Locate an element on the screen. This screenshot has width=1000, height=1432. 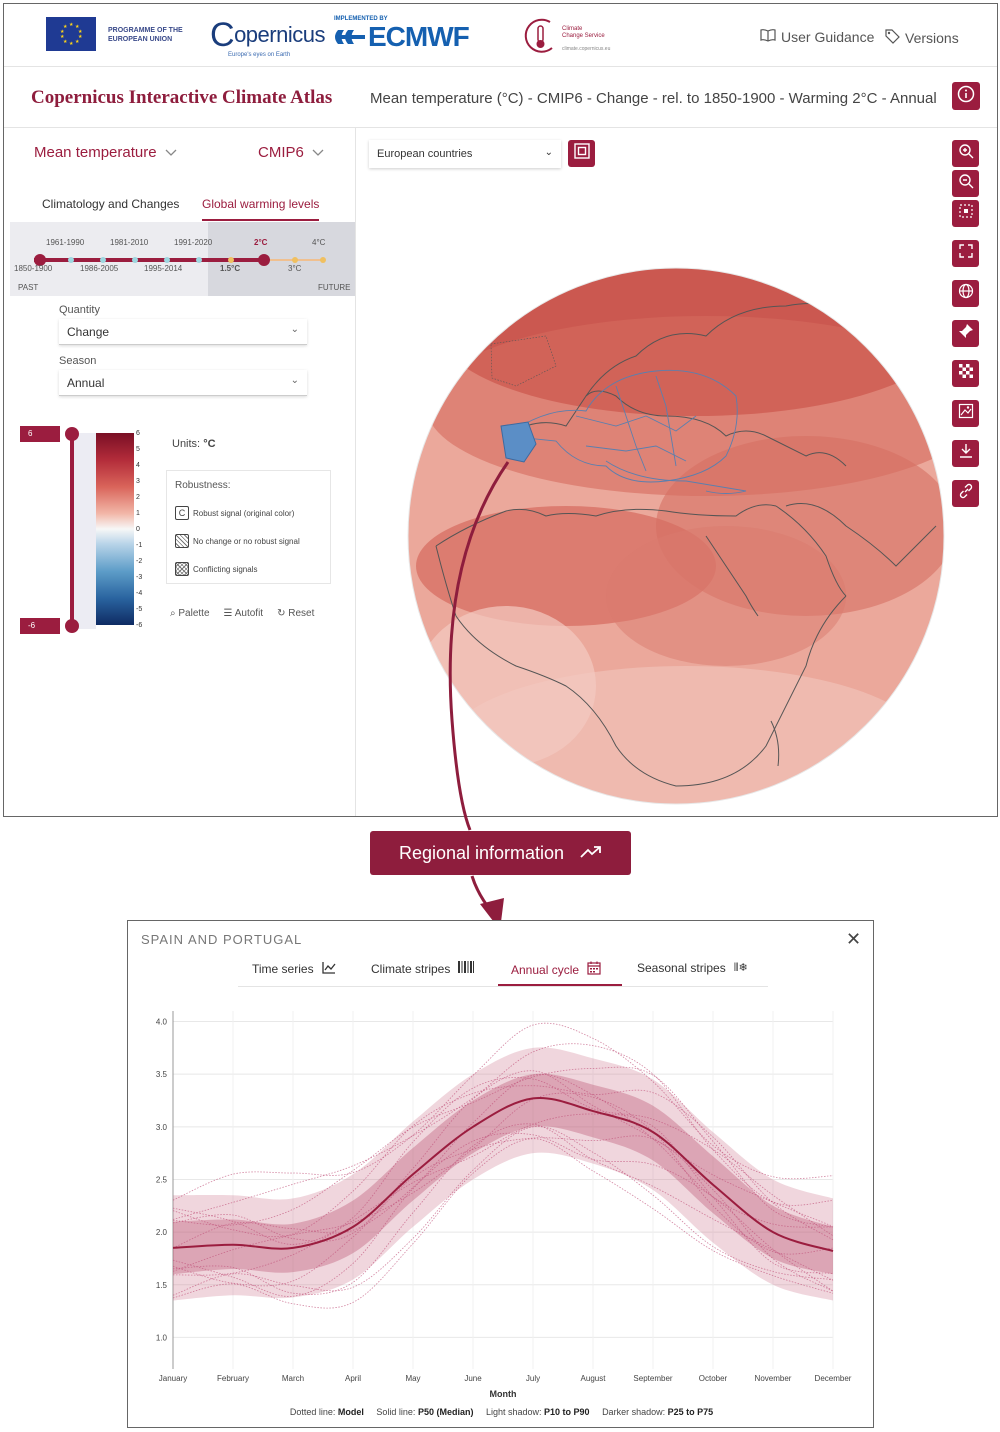
zoom-in-button is located at coordinates (965, 153).